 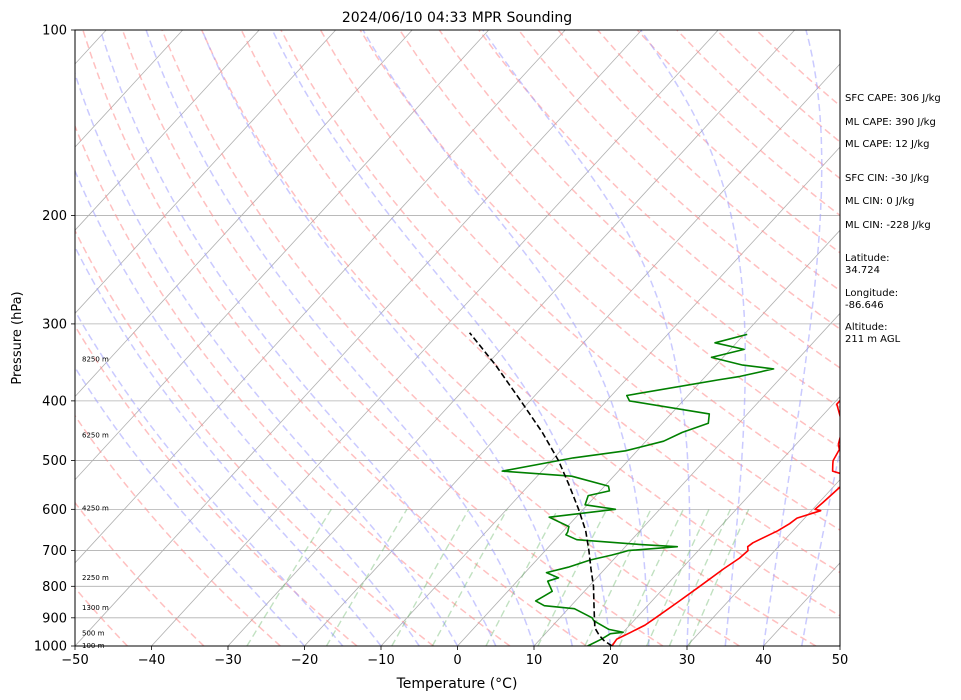 I want to click on y-tick-label: 100, so click(x=54, y=31).